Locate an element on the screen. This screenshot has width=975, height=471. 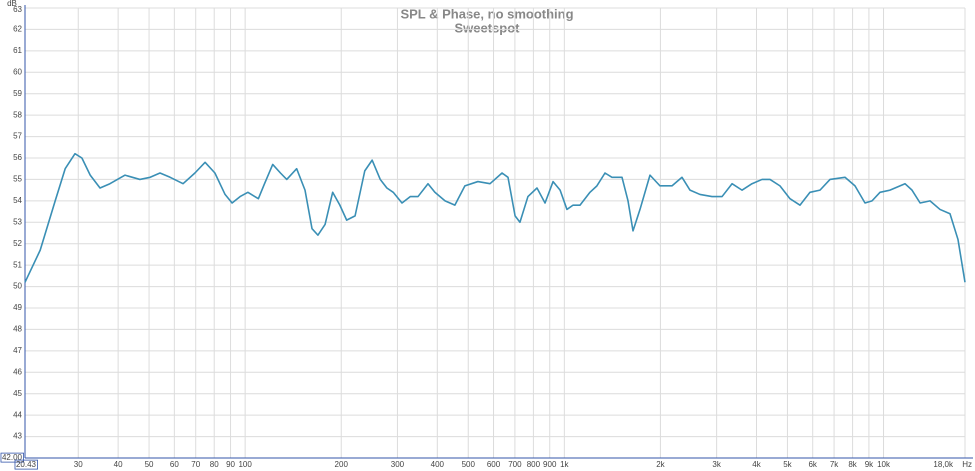
y-tick-label: 44 is located at coordinates (17, 414).